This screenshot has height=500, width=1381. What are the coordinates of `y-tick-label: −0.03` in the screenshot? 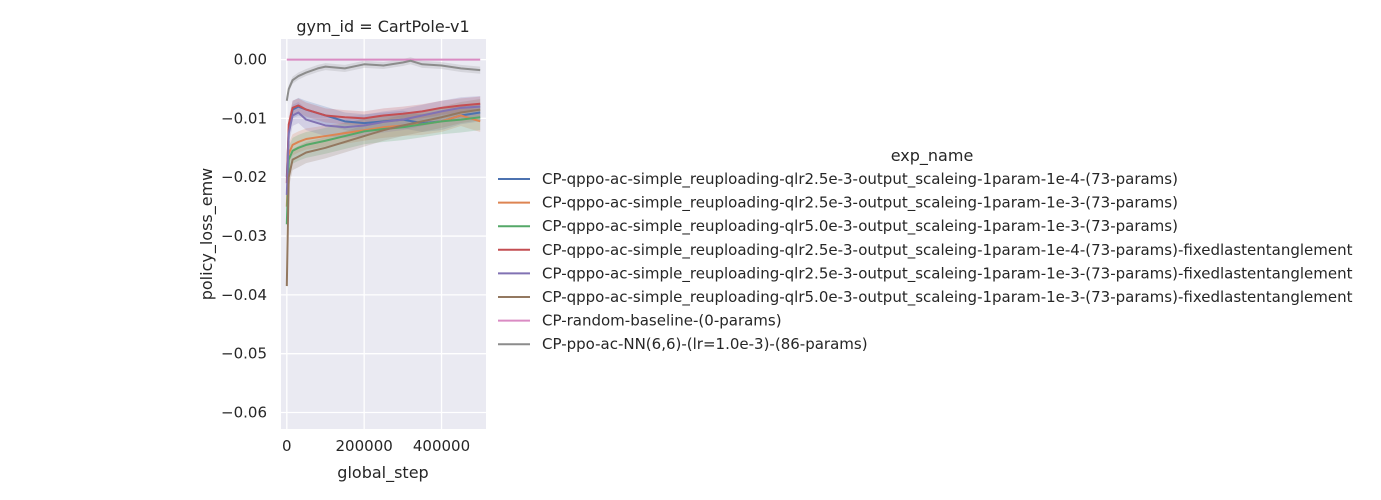 It's located at (244, 236).